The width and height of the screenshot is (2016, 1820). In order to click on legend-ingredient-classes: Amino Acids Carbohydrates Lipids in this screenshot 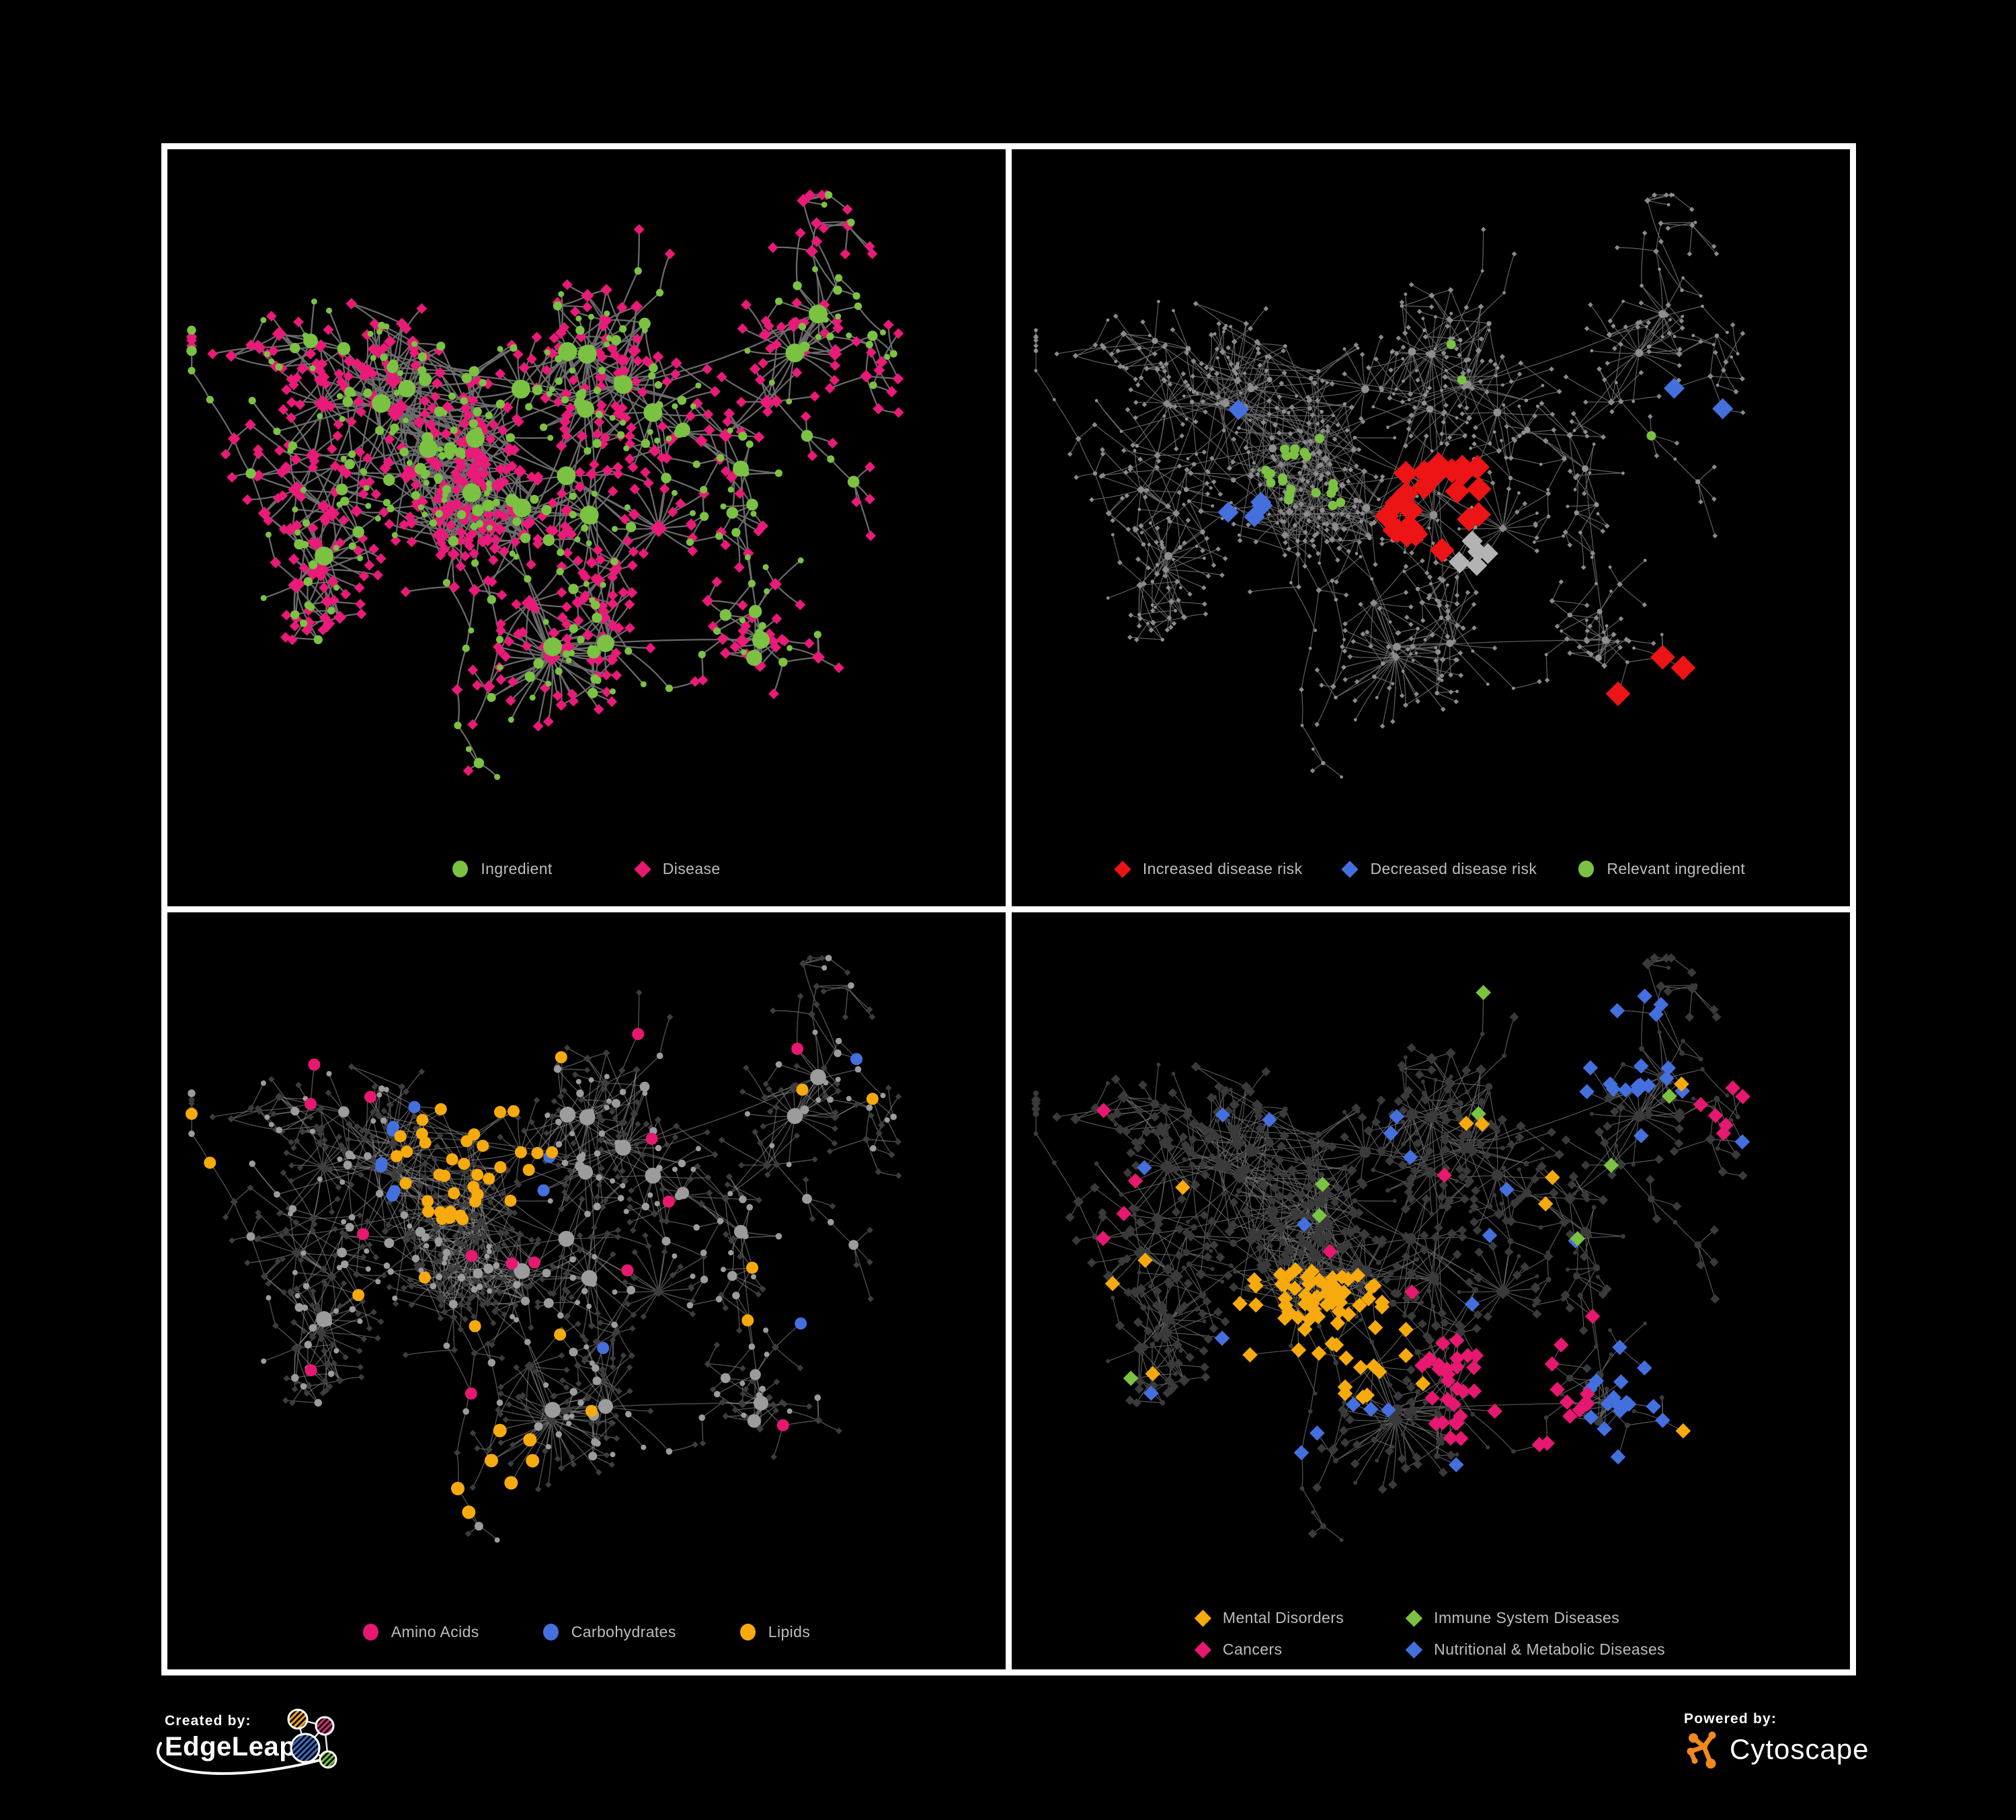, I will do `click(586, 1632)`.